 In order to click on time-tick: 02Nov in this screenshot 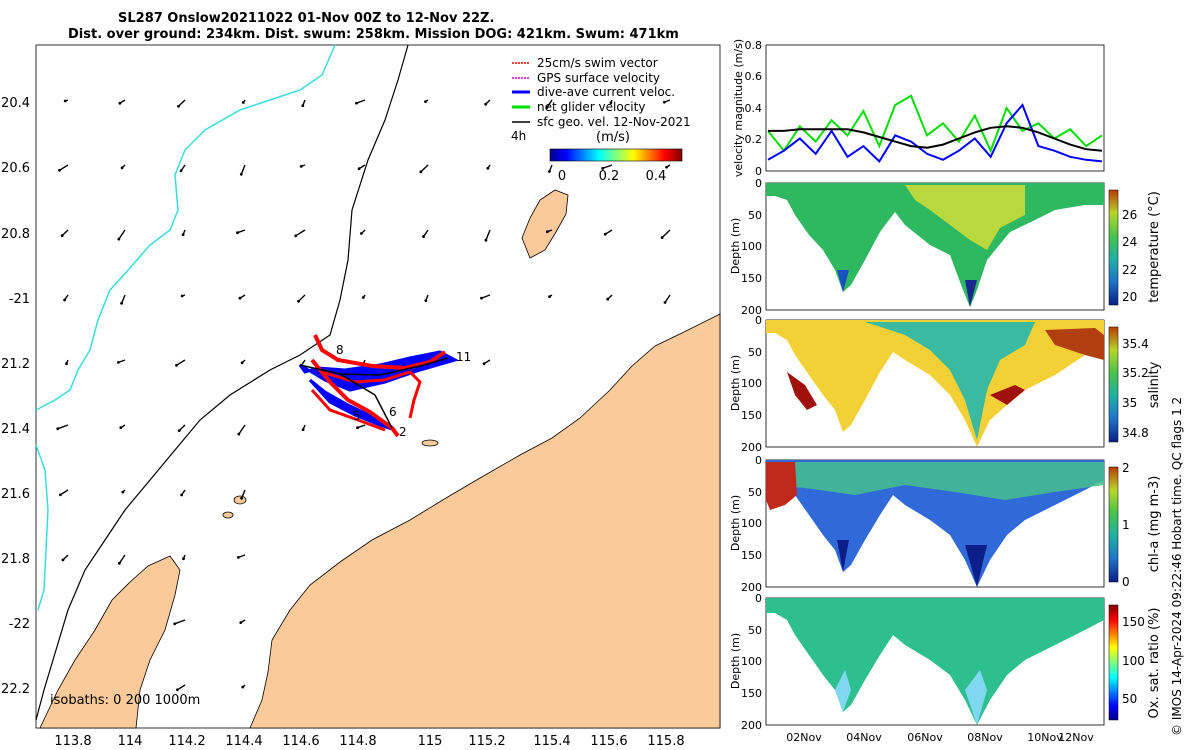, I will do `click(804, 737)`.